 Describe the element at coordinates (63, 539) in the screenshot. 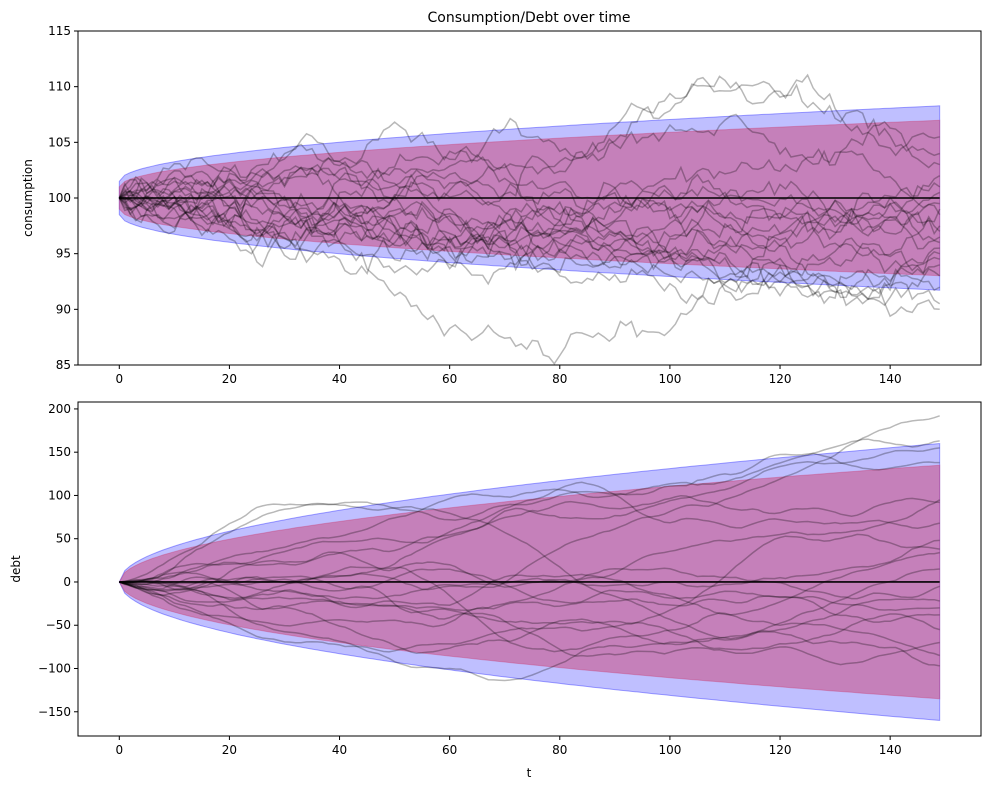

I see `y-tick-label: 50` at that location.